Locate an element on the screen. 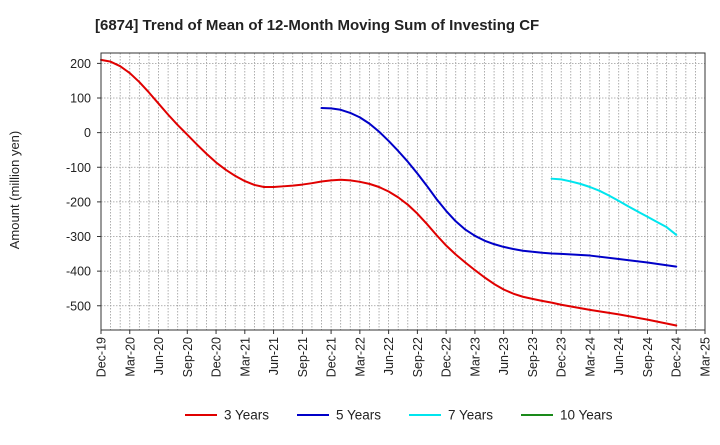  legend-label-5-years: 5 Years is located at coordinates (358, 415).